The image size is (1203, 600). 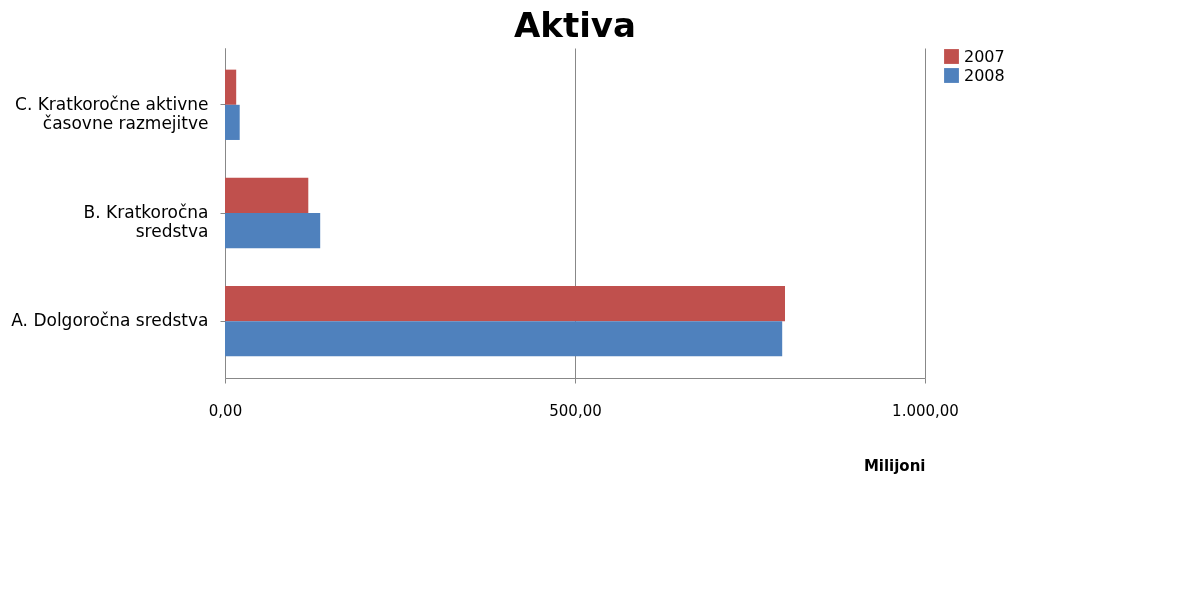 What do you see at coordinates (146, 221) in the screenshot?
I see `y-tick-label: B. Kratkoročna sredstva` at bounding box center [146, 221].